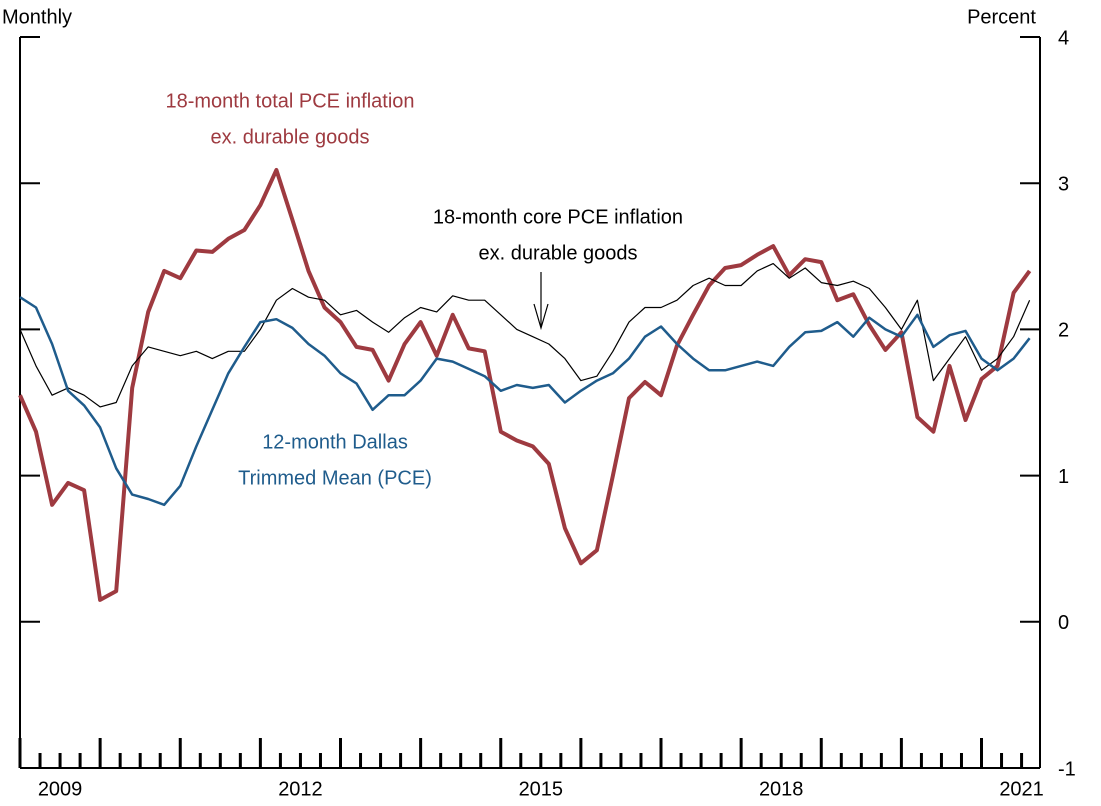 The image size is (1101, 806). Describe the element at coordinates (1063, 477) in the screenshot. I see `y-tick-label: 1` at that location.